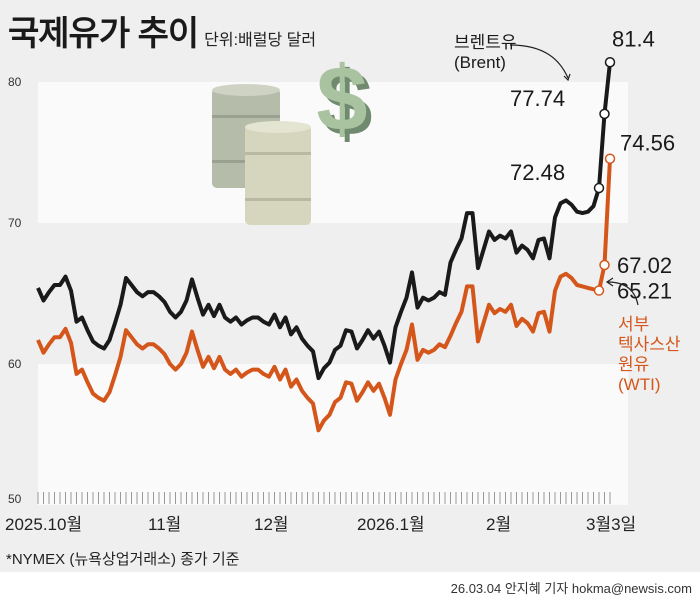 The width and height of the screenshot is (700, 600). Describe the element at coordinates (539, 61) in the screenshot. I see `brent-arrow` at that location.